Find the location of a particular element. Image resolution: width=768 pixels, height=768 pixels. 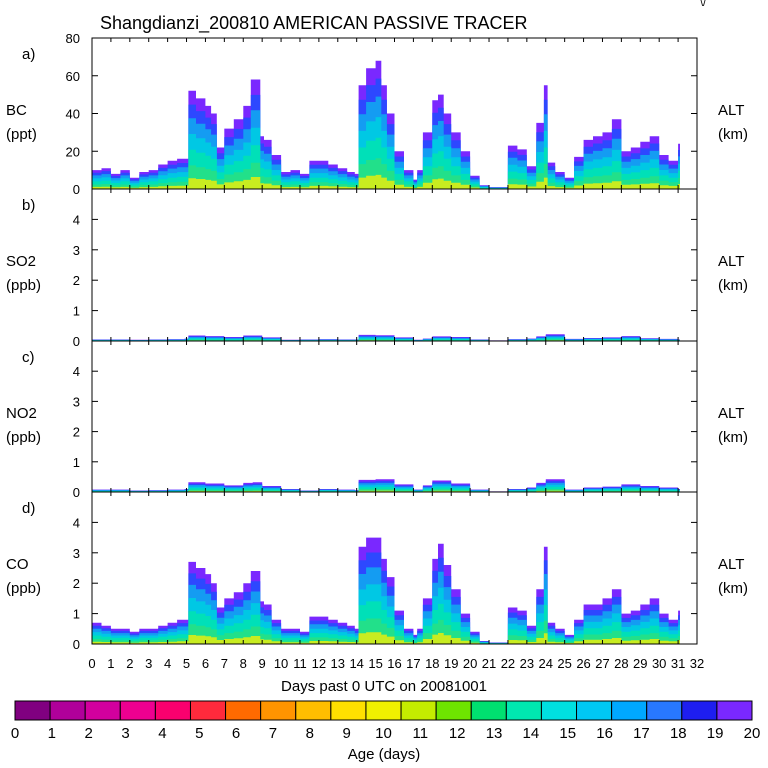

x-tick-label: 26 is located at coordinates (583, 663).